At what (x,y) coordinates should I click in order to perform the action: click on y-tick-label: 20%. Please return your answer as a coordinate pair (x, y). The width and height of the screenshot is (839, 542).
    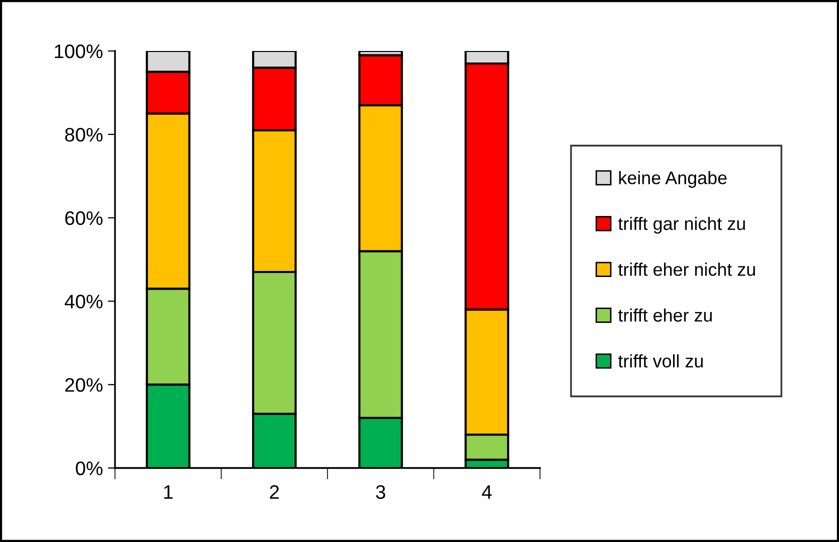
    Looking at the image, I should click on (84, 385).